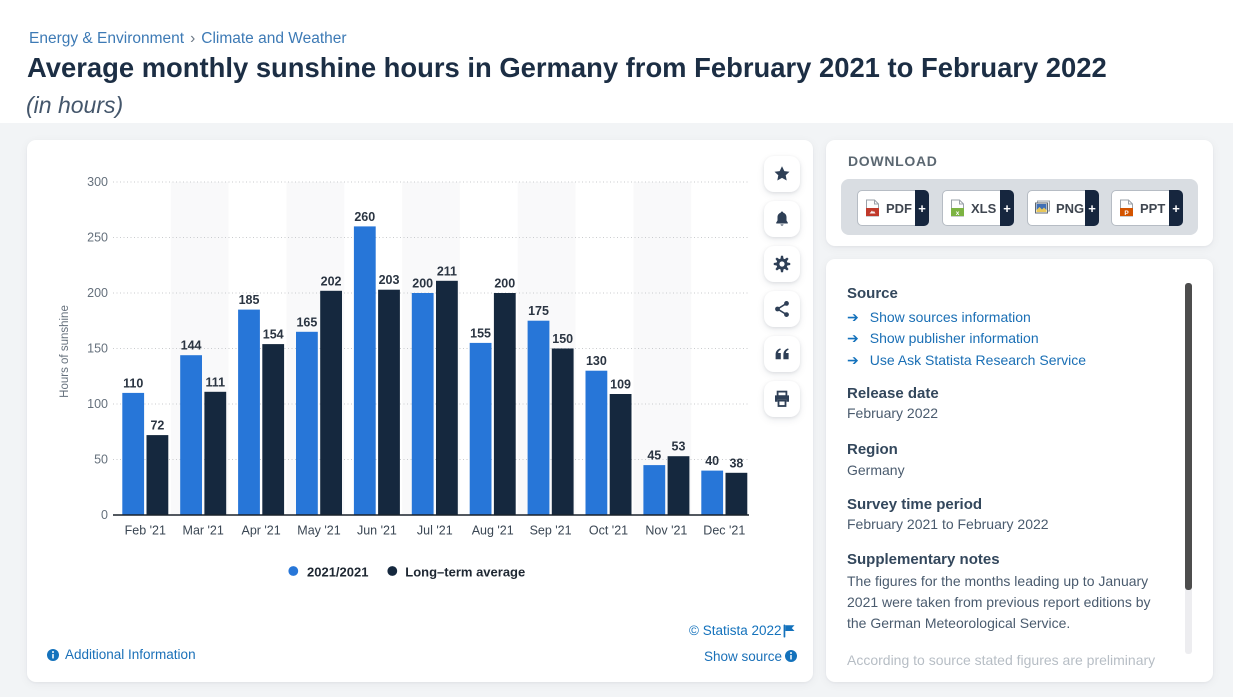  I want to click on svg-text: 211, so click(447, 271).